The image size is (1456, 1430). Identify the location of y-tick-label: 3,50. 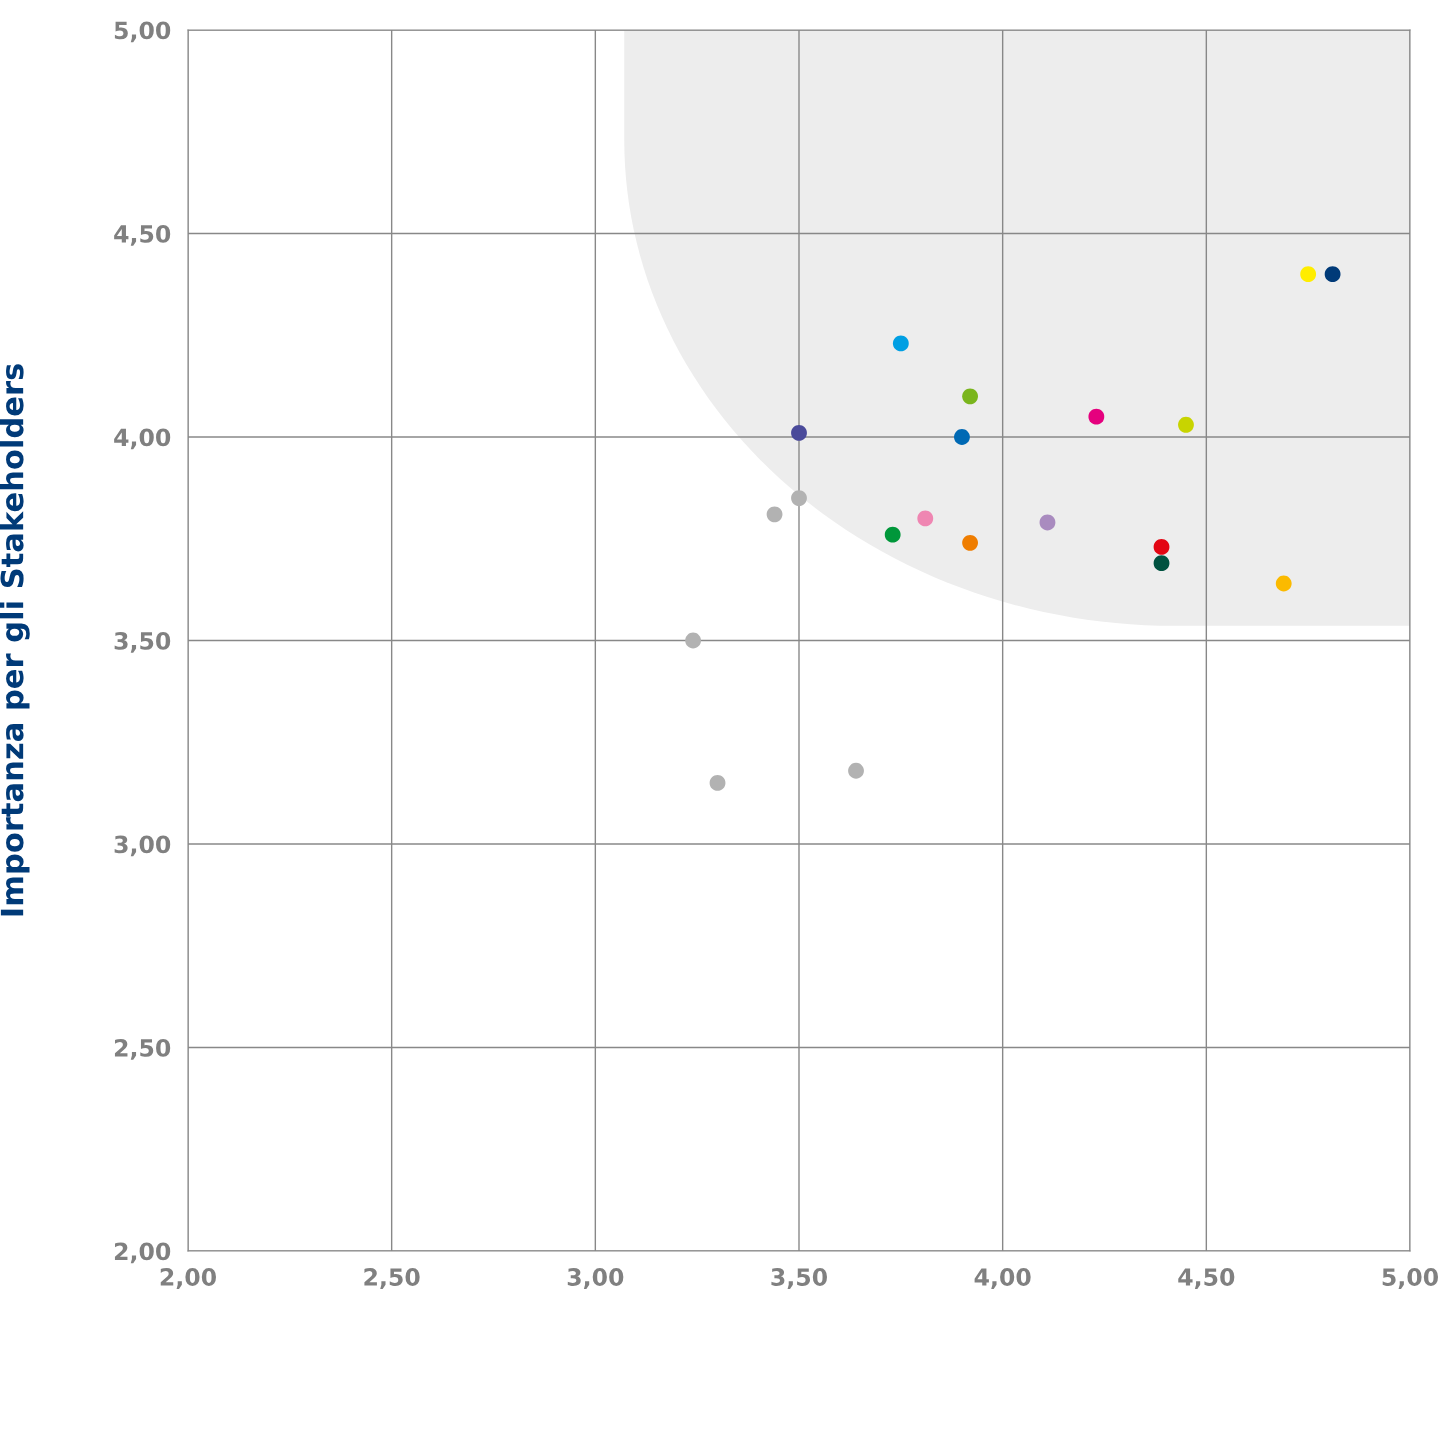
(142, 642).